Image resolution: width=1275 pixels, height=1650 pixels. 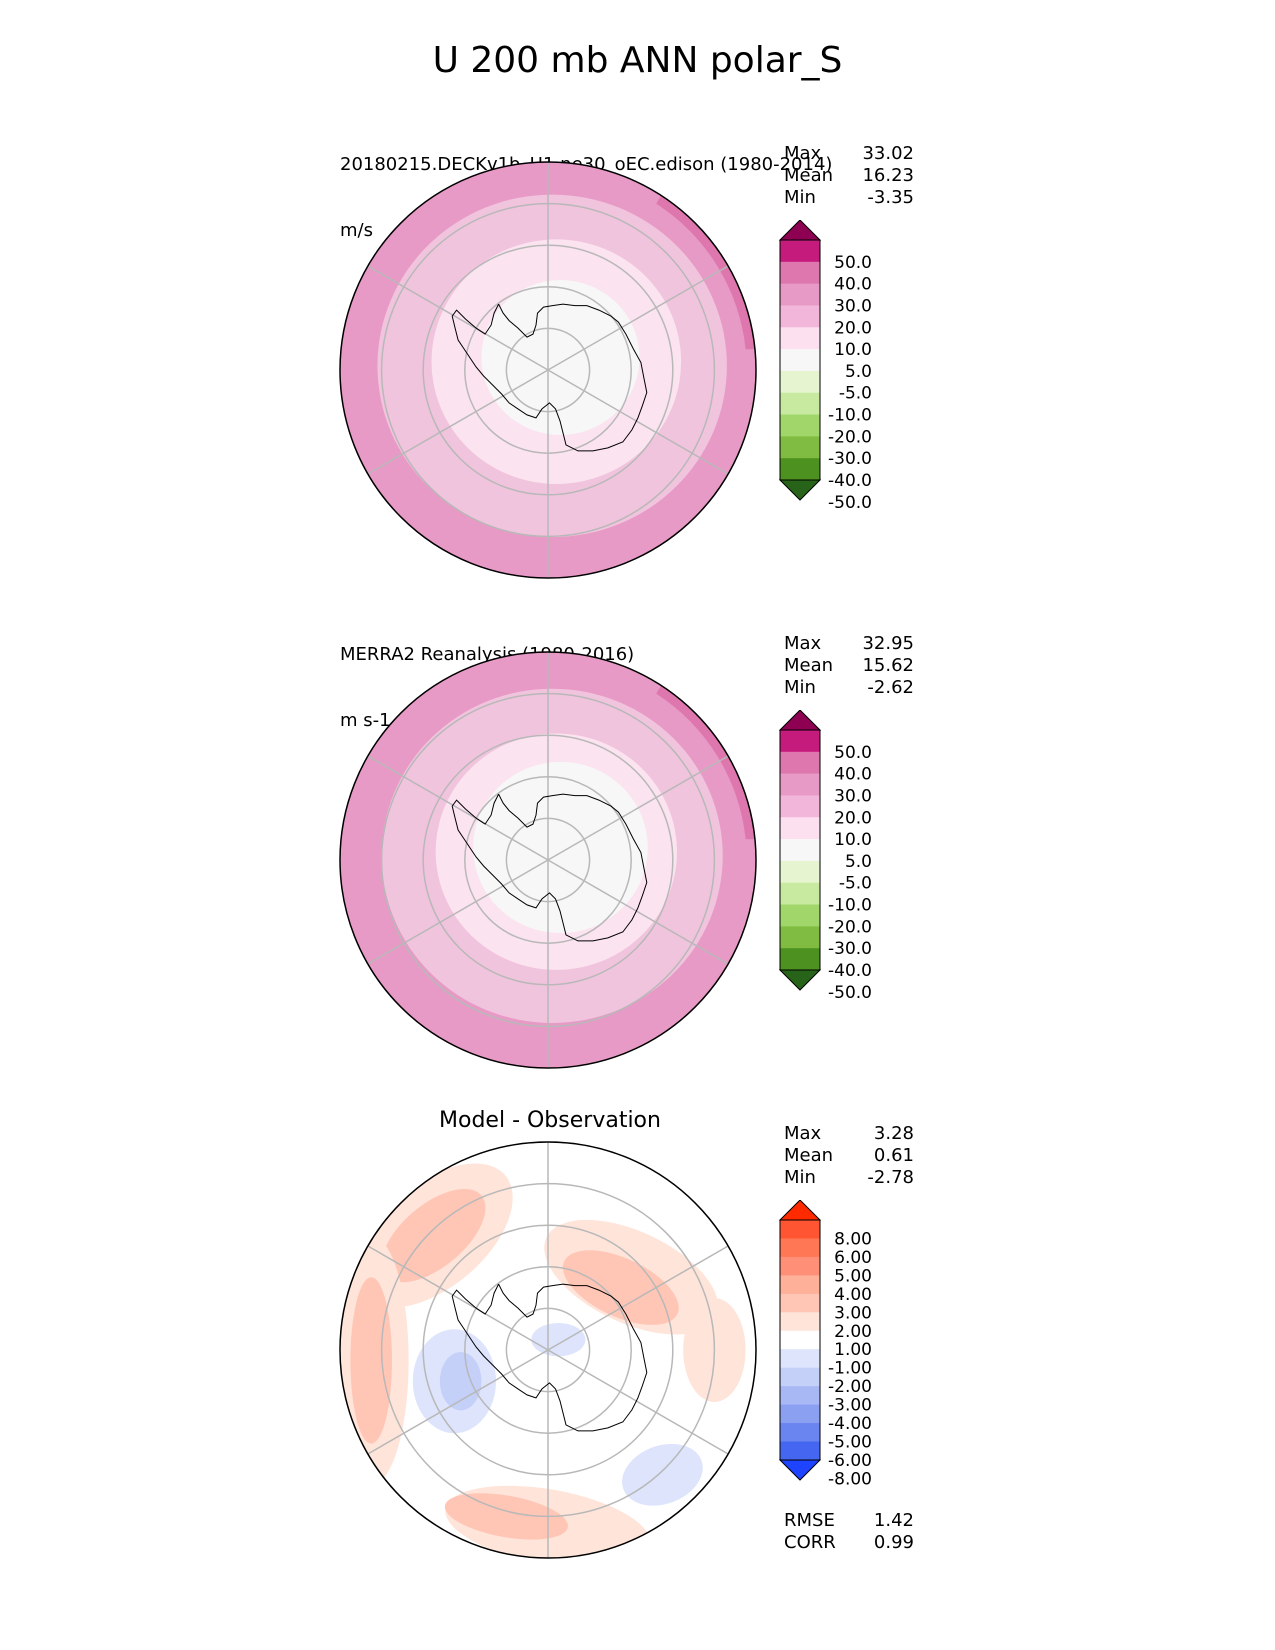 I want to click on stat-min-value: -2.78, so click(x=890, y=1177).